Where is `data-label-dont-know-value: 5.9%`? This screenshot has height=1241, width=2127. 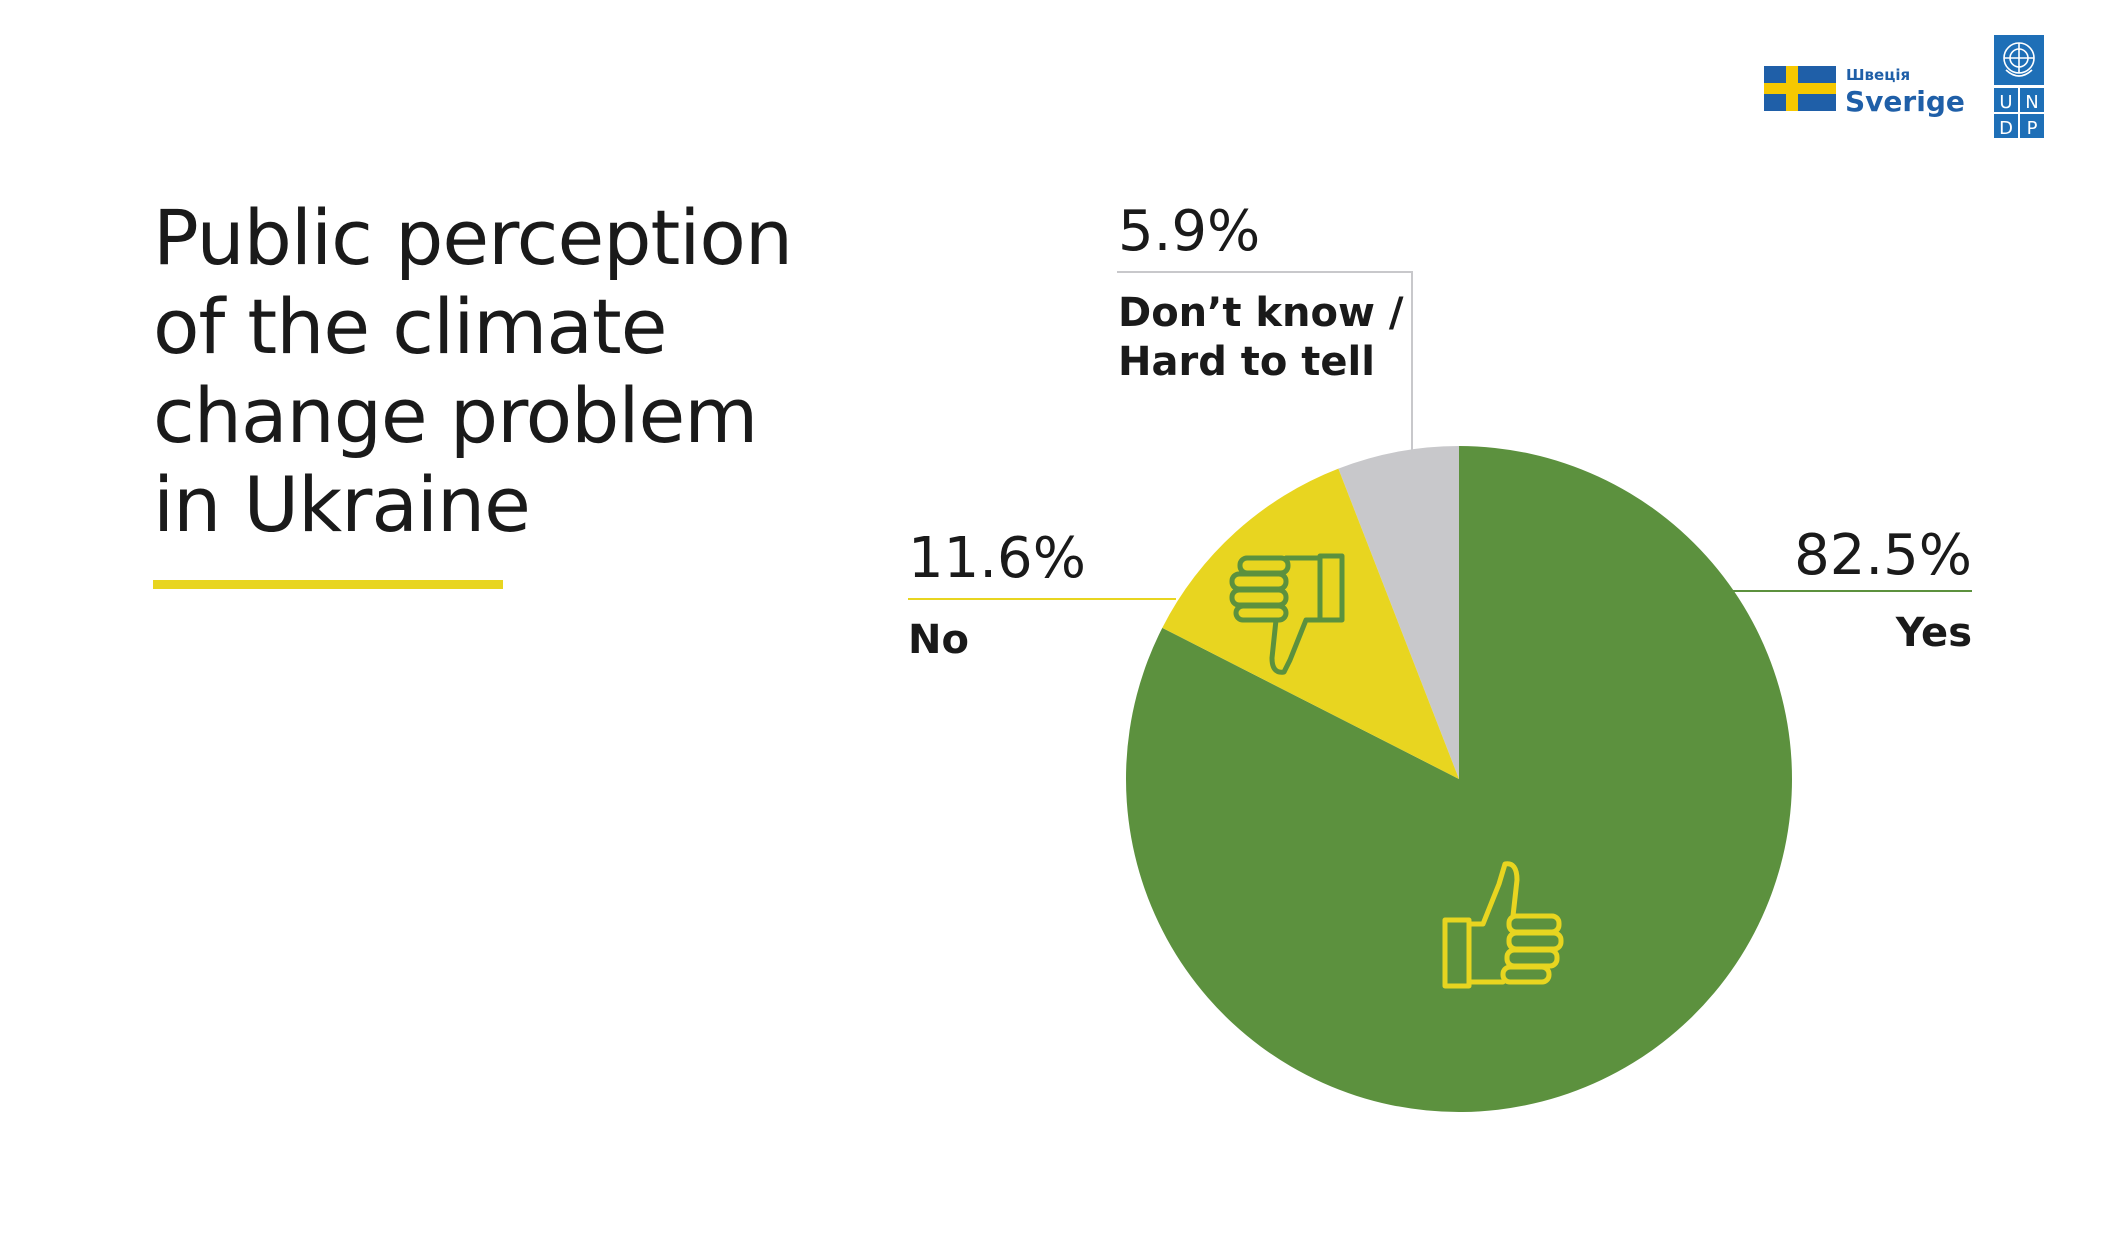 data-label-dont-know-value: 5.9% is located at coordinates (1189, 231).